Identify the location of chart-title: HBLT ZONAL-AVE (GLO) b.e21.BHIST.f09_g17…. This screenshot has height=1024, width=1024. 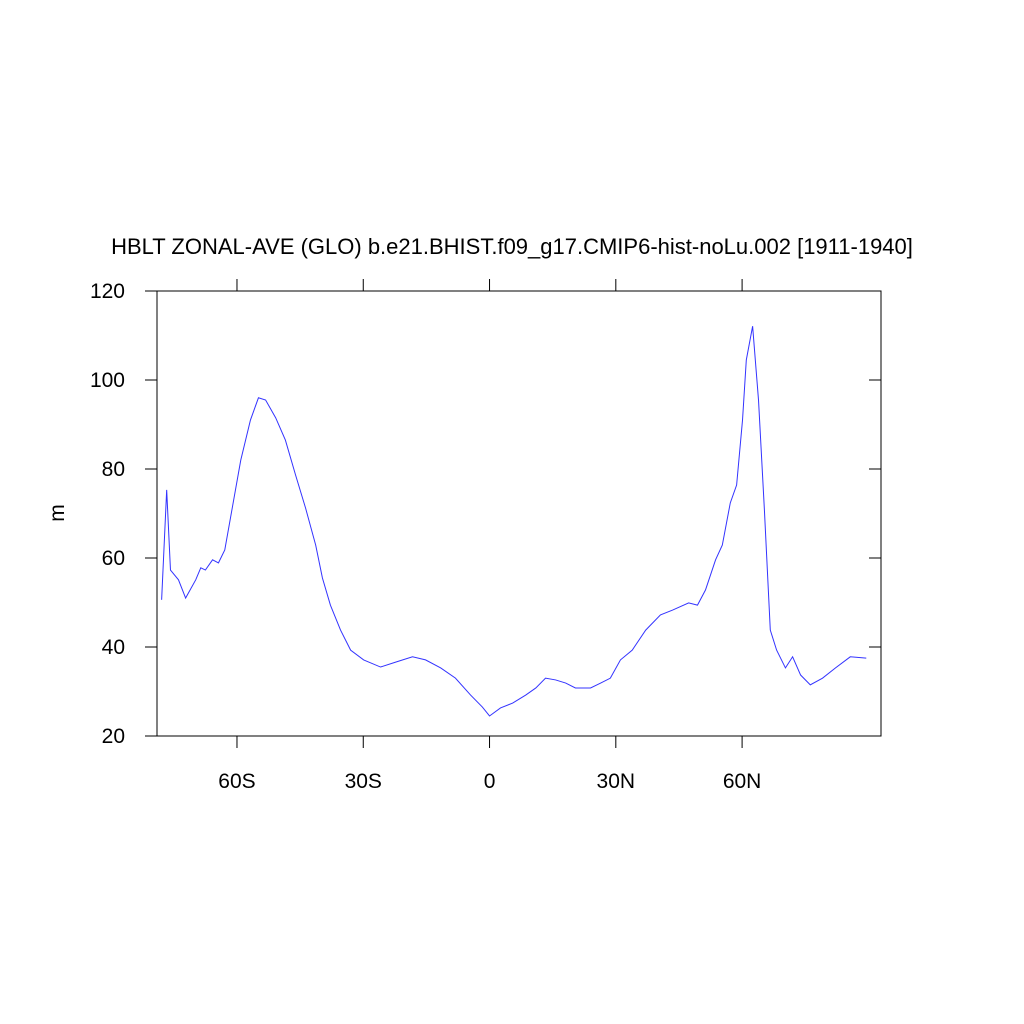
(512, 246).